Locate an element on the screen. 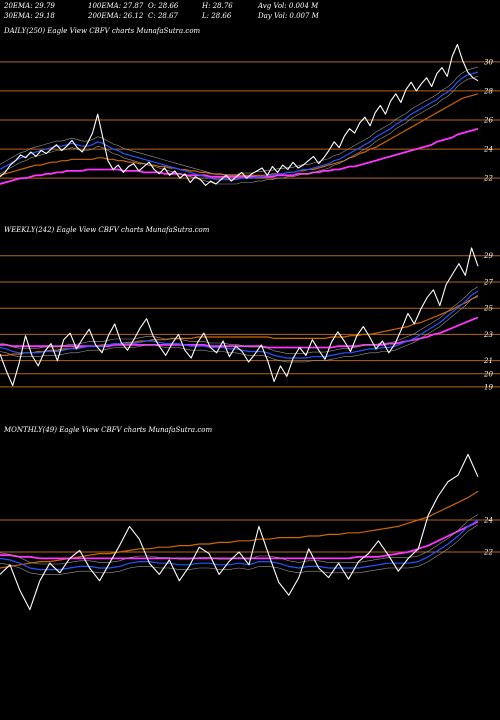 This screenshot has width=500, height=720. monthly-y-tick-24: 24 is located at coordinates (488, 521).